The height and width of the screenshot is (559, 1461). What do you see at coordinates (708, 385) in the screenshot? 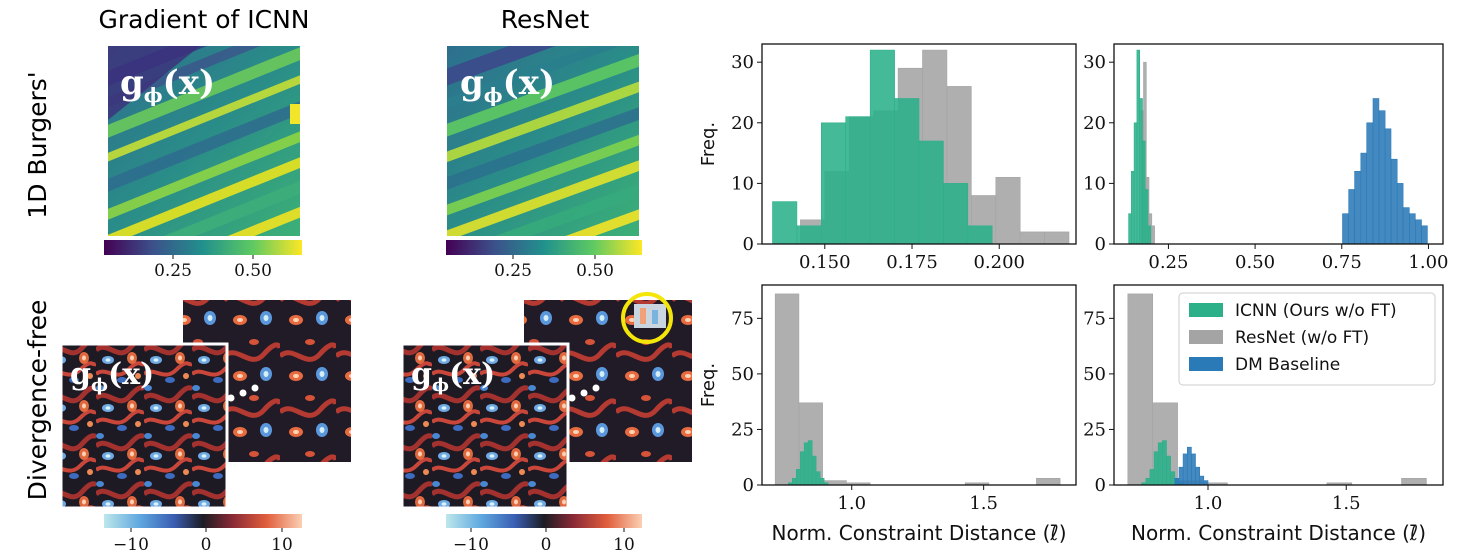
I see `hist-divfree-a-ylabel: Freq.` at bounding box center [708, 385].